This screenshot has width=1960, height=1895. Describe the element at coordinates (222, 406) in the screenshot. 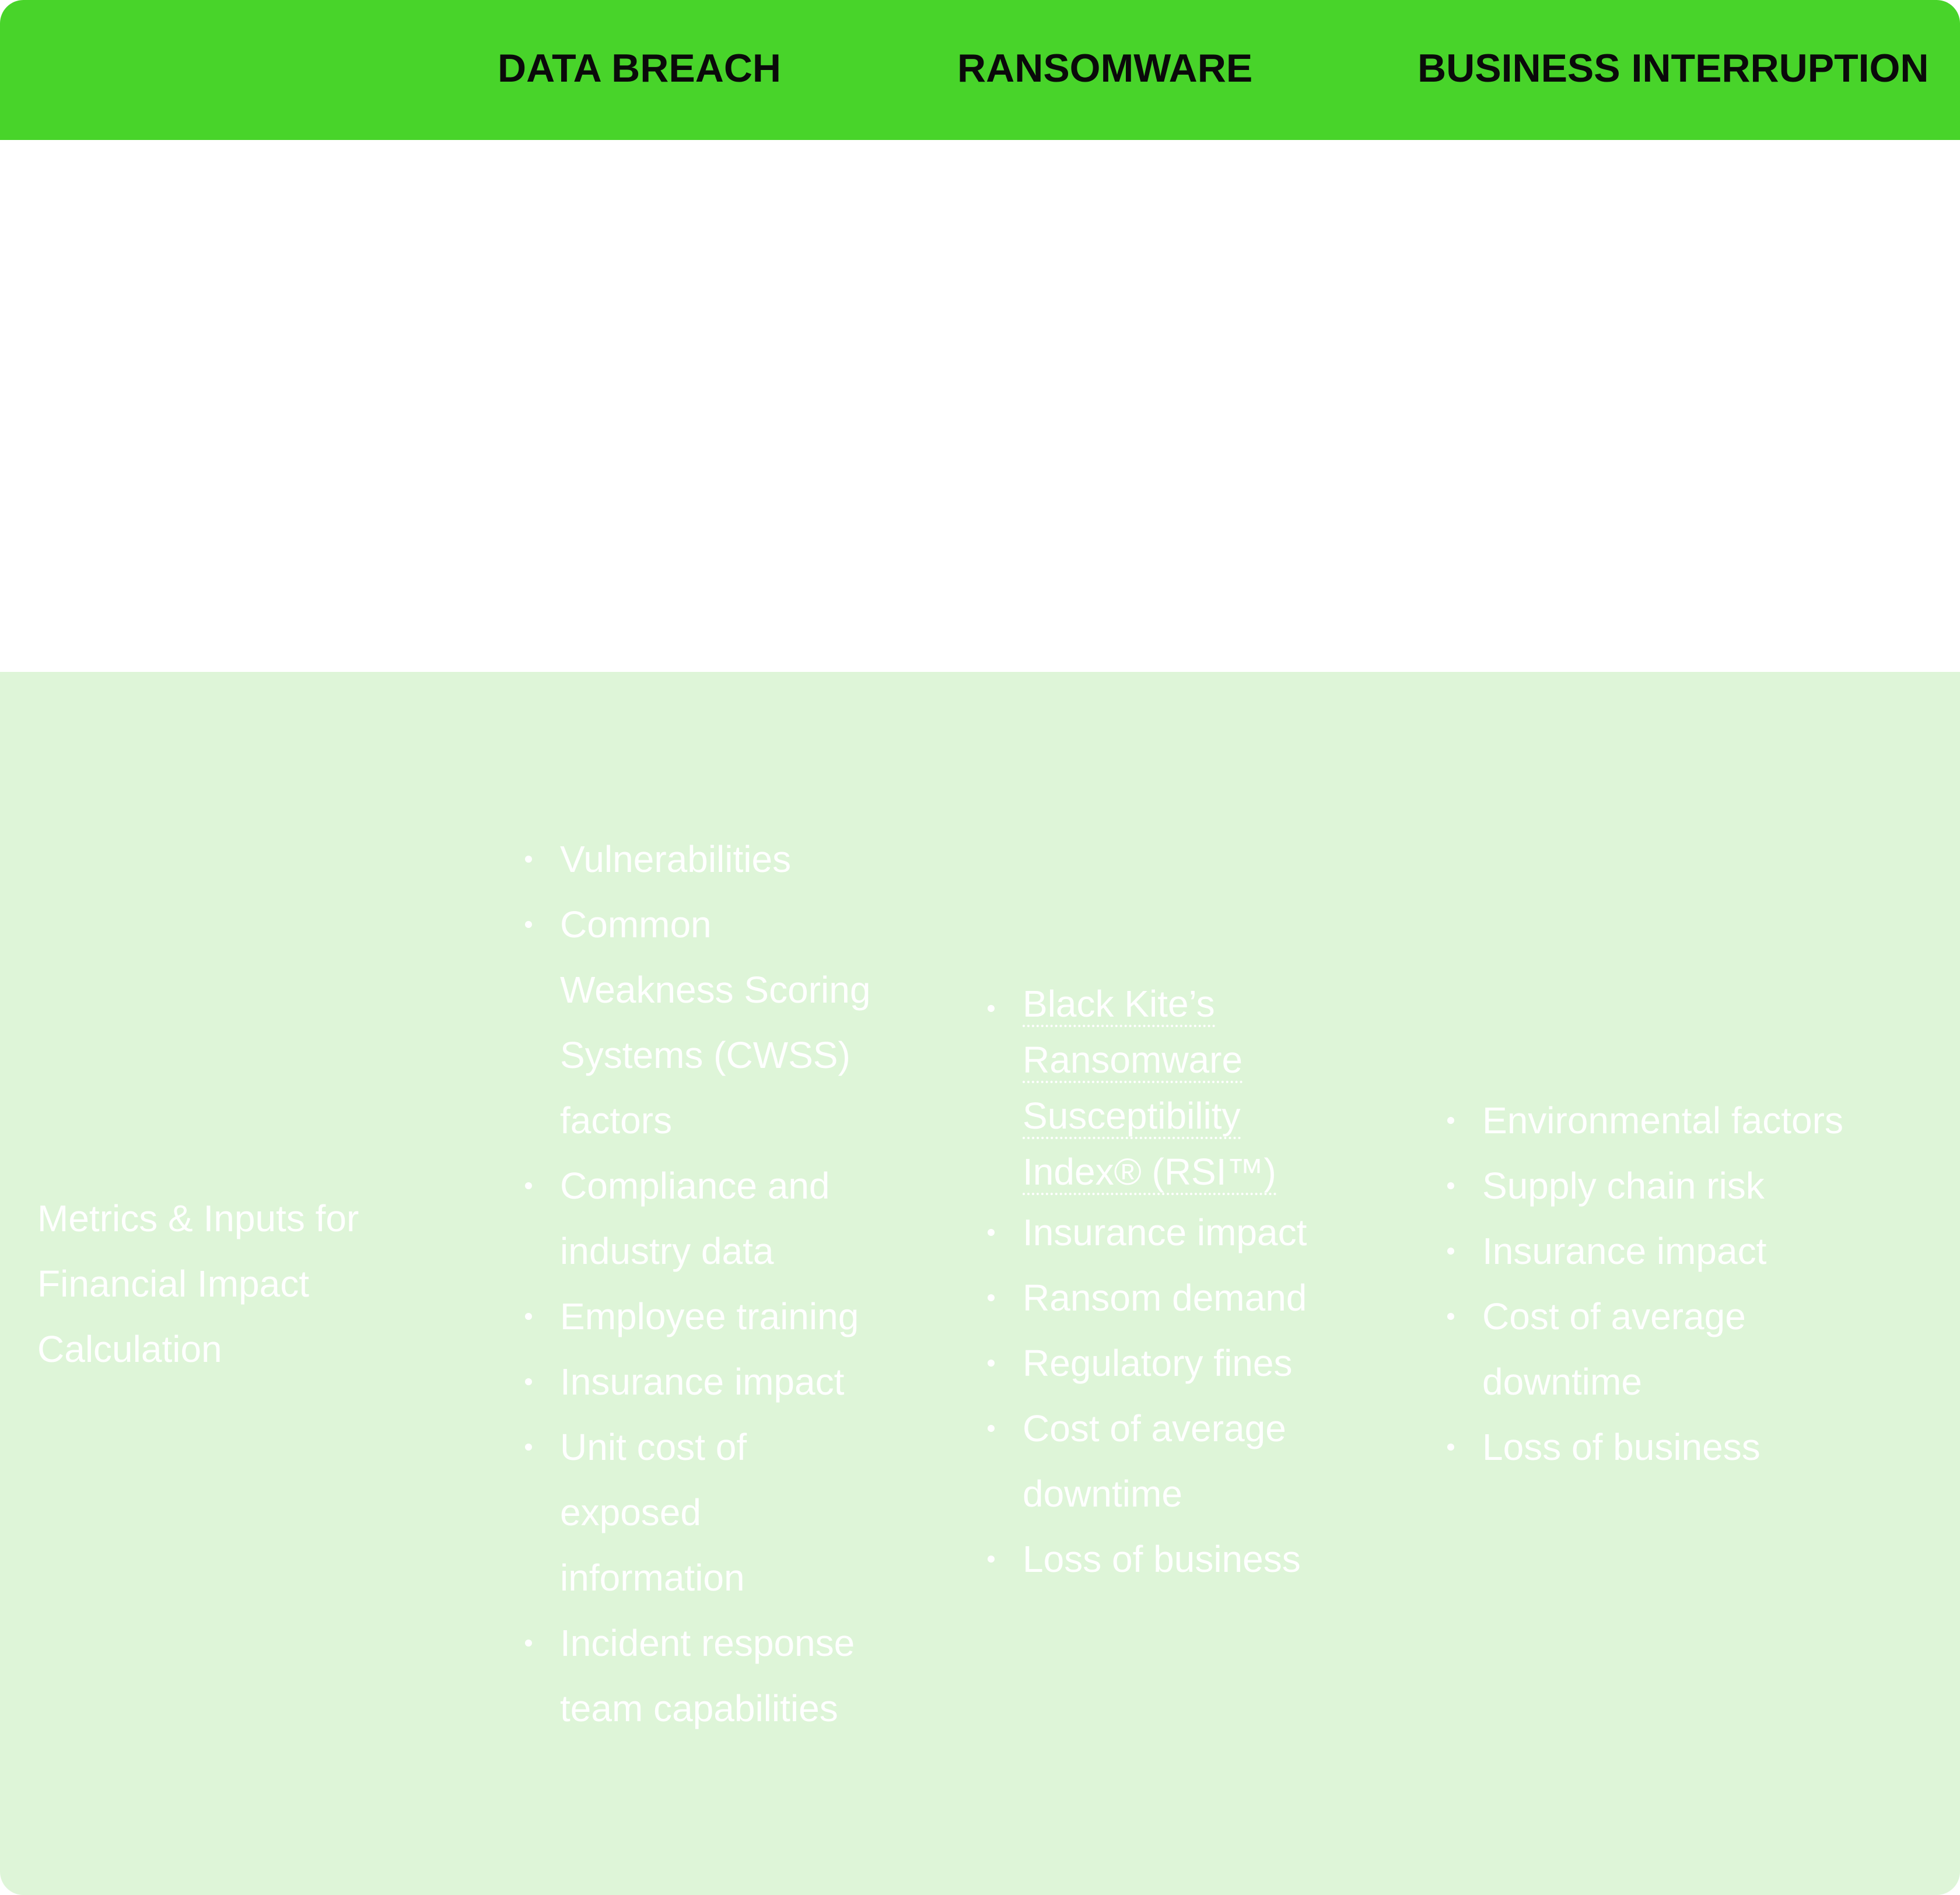

I see `row-label-text: What is Analyzed on a Vendor` at that location.